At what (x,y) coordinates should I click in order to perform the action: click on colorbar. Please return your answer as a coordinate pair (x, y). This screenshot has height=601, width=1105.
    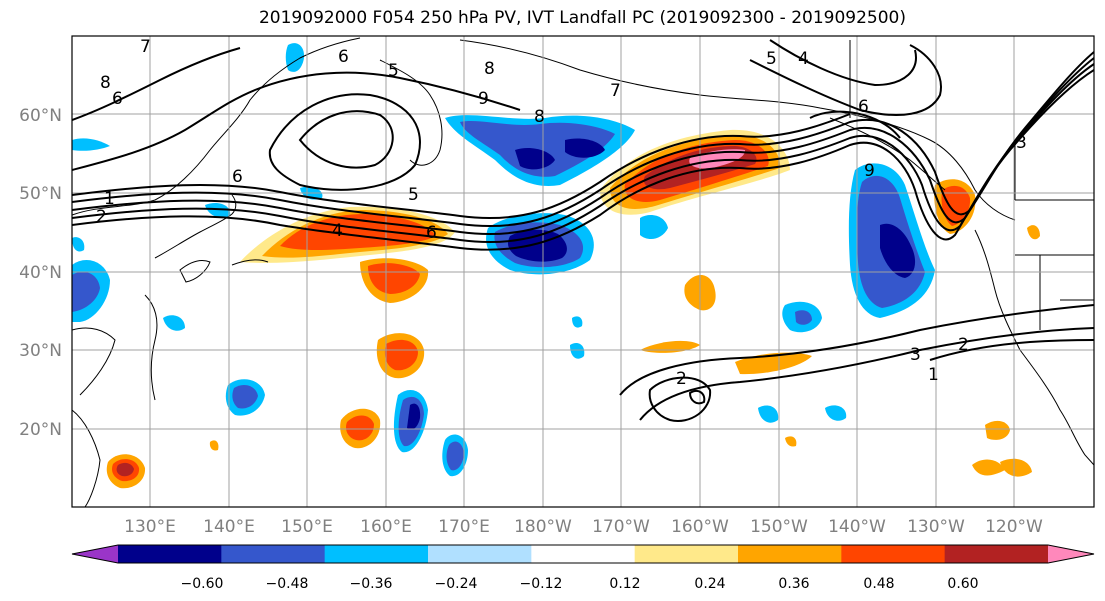
    Looking at the image, I should click on (583, 554).